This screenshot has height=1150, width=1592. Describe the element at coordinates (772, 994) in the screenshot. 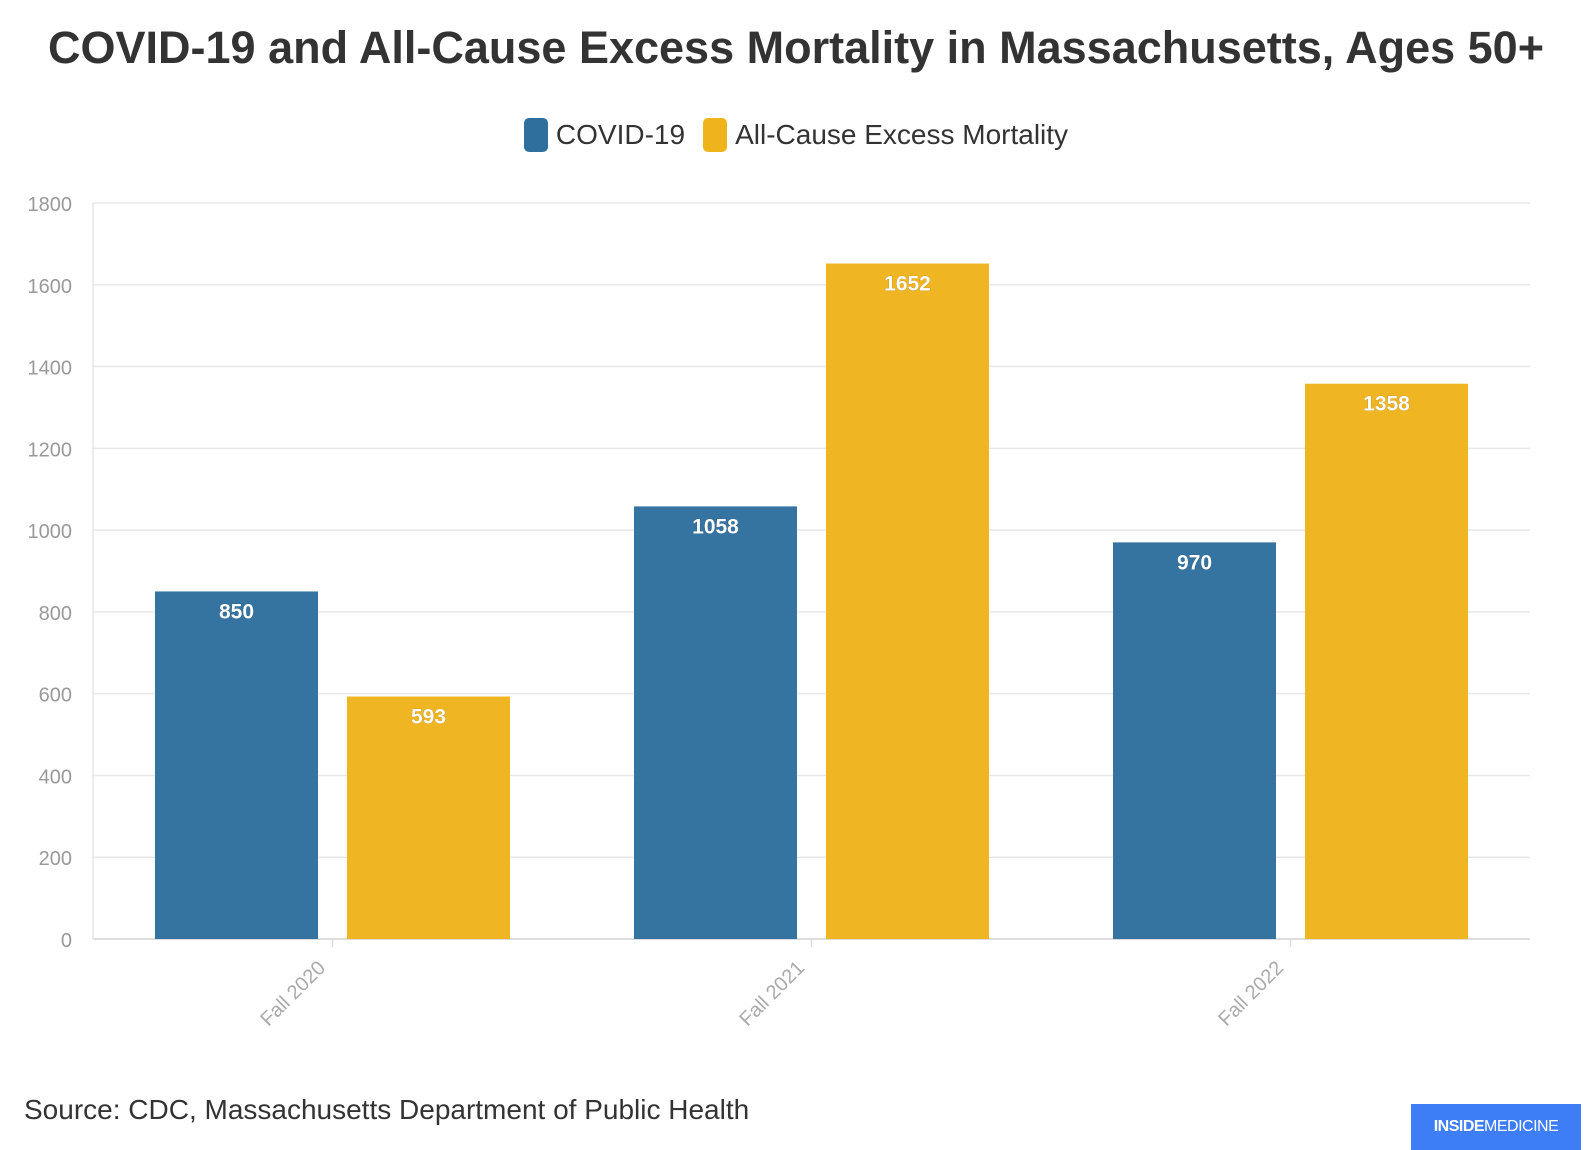

I see `x-tick-label: Fall 2021` at that location.